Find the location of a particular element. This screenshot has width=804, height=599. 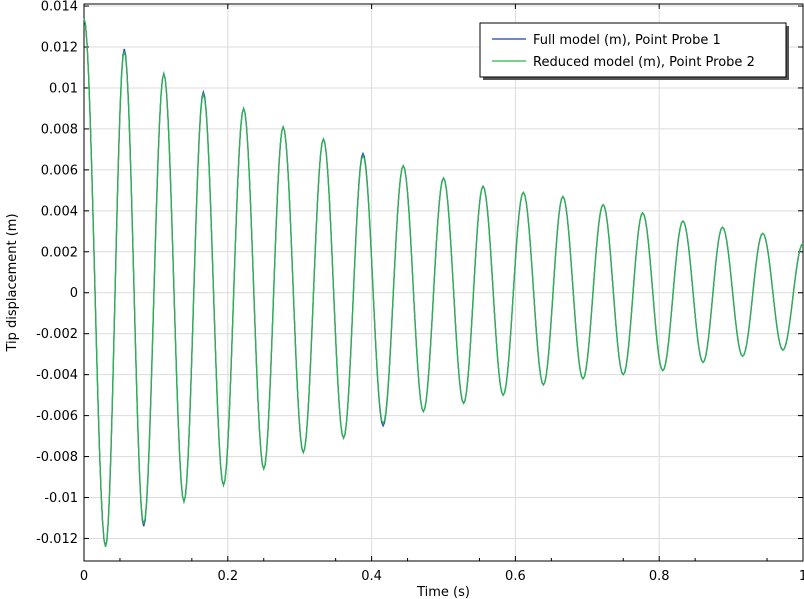

x-axis-title: Time (s) is located at coordinates (443, 592).